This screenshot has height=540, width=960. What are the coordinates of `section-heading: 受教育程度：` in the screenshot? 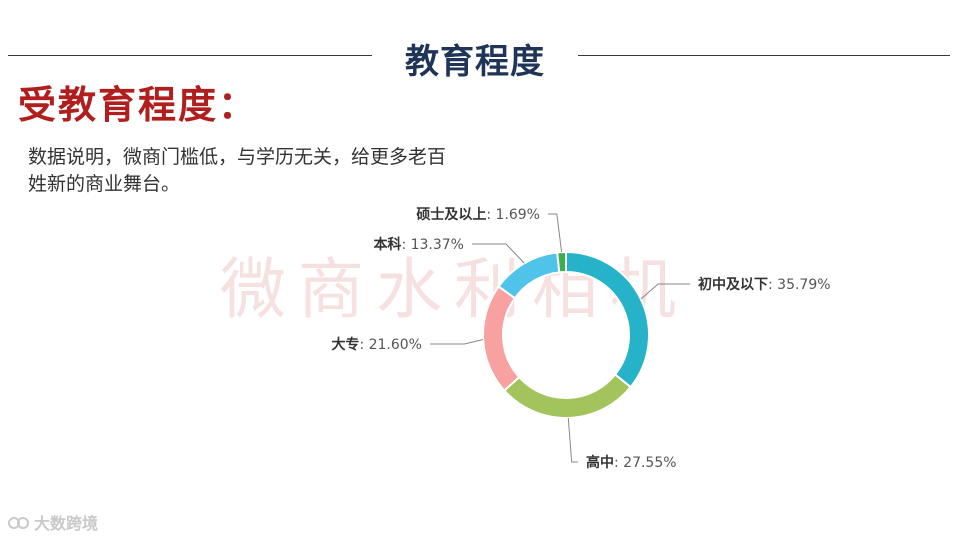 It's located at (138, 105).